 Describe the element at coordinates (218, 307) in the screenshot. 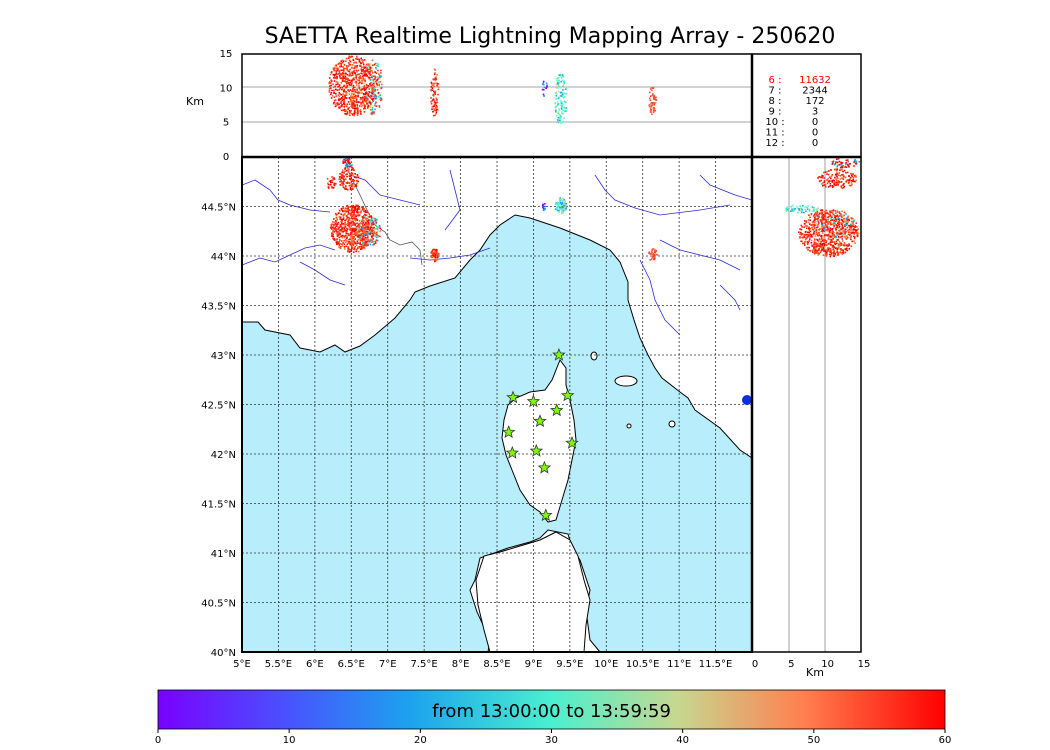

I see `lat-tick-label: 43.5°N` at that location.